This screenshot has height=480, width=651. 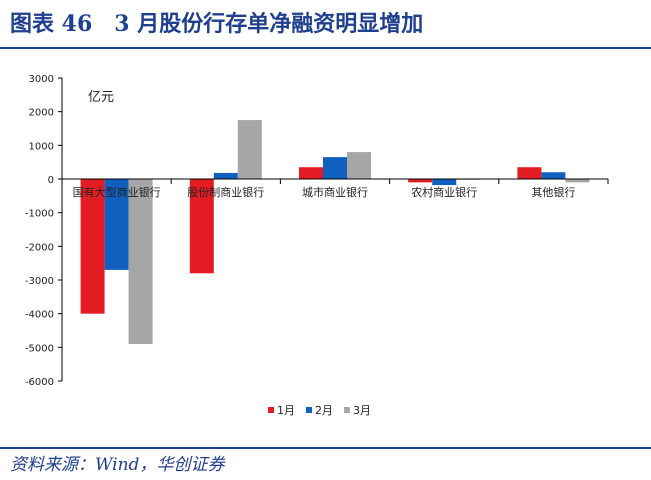 I want to click on y-tick-label: 1000, so click(x=41, y=146).